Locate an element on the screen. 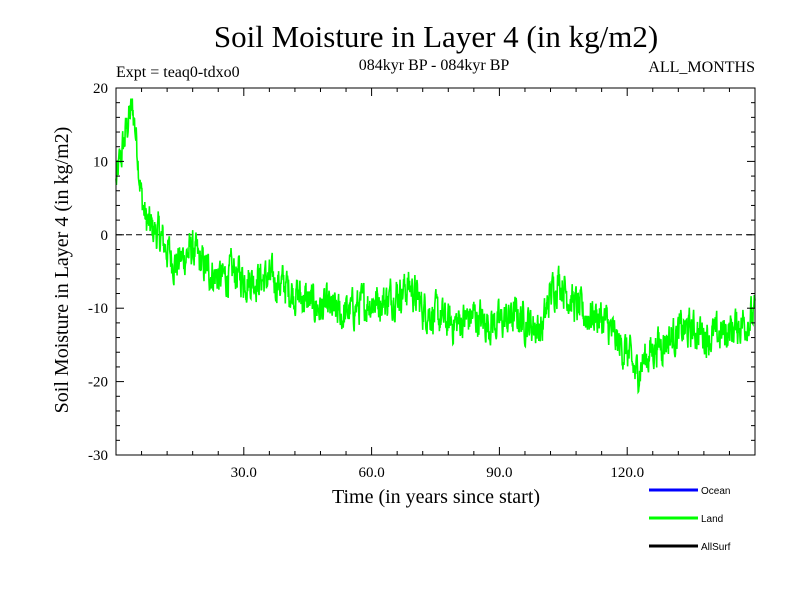  x-tick-label: 90.0 is located at coordinates (499, 473).